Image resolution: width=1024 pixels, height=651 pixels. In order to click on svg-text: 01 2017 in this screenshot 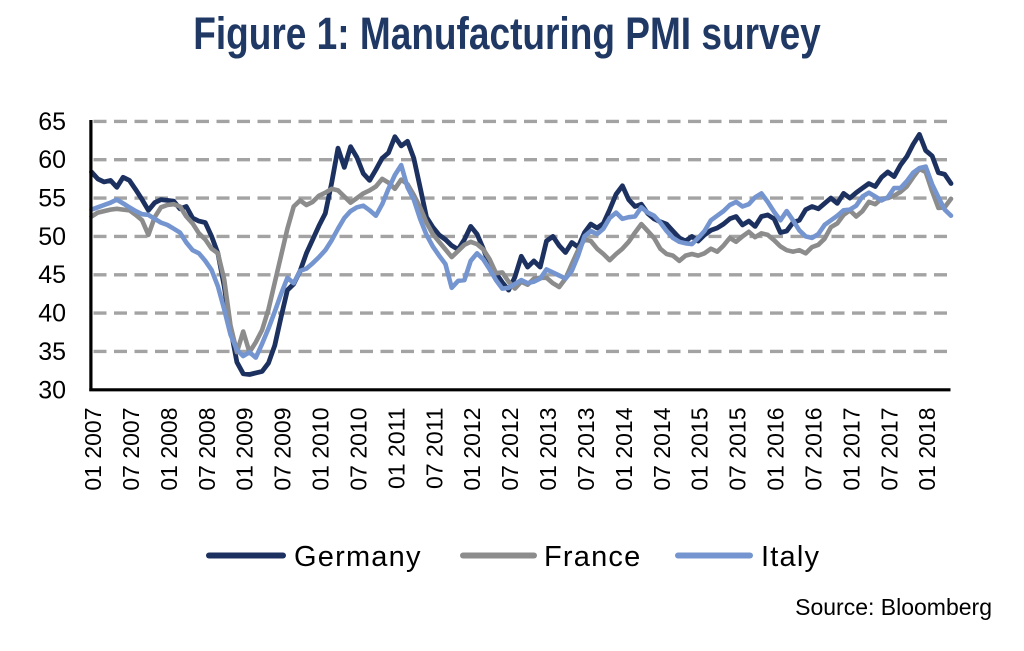, I will do `click(851, 449)`.